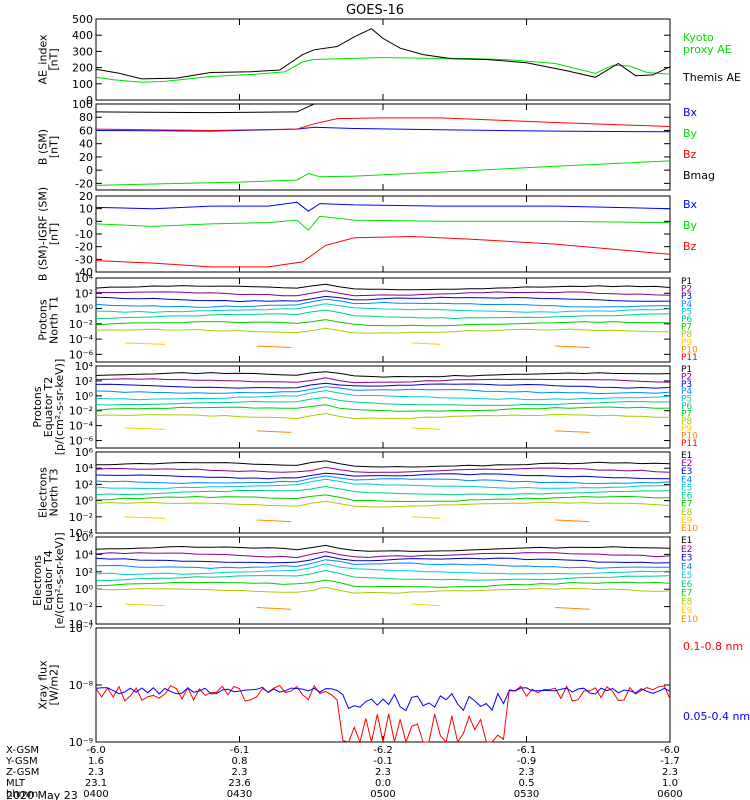 This screenshot has width=750, height=800. I want to click on ylabel: Xray flux, so click(43, 685).